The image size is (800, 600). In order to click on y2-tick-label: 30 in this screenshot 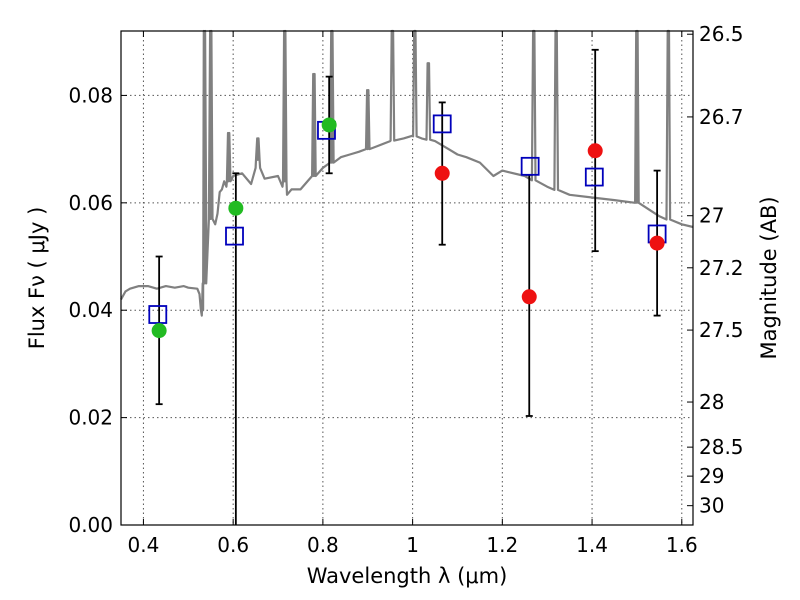, I will do `click(711, 506)`.